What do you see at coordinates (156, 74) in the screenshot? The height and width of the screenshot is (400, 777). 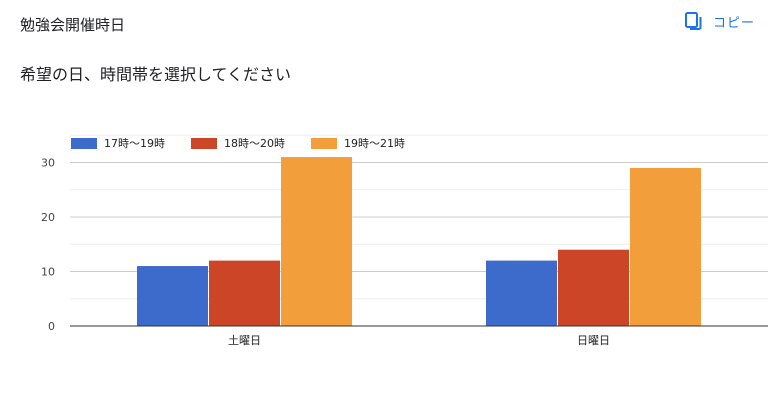 I see `question-text: 希望の日、時間帯を選択してください` at bounding box center [156, 74].